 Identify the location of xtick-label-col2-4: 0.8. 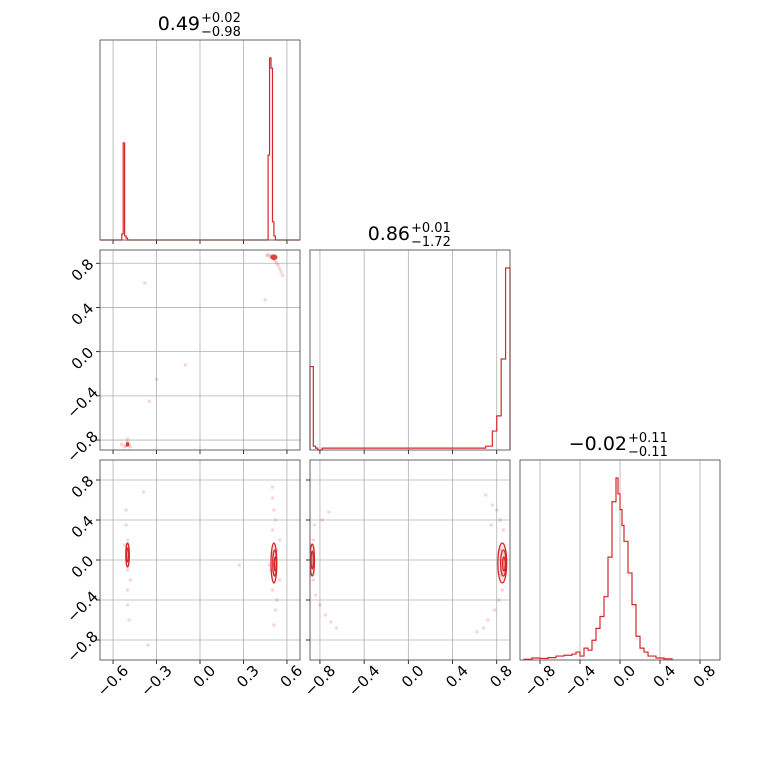
(705, 677).